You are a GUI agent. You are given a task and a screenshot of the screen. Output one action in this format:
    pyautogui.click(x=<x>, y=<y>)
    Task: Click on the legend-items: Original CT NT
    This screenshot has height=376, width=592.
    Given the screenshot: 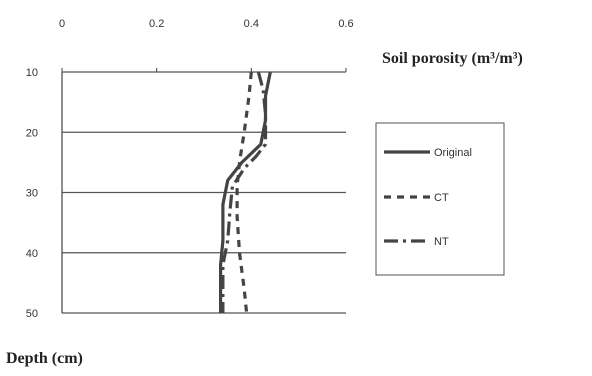 What is the action you would take?
    pyautogui.click(x=428, y=197)
    